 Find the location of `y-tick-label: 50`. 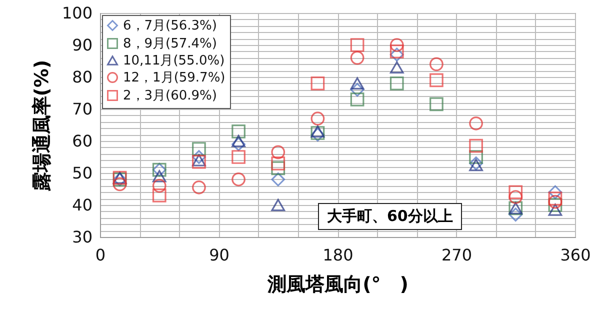

y-tick-label: 50 is located at coordinates (82, 173).